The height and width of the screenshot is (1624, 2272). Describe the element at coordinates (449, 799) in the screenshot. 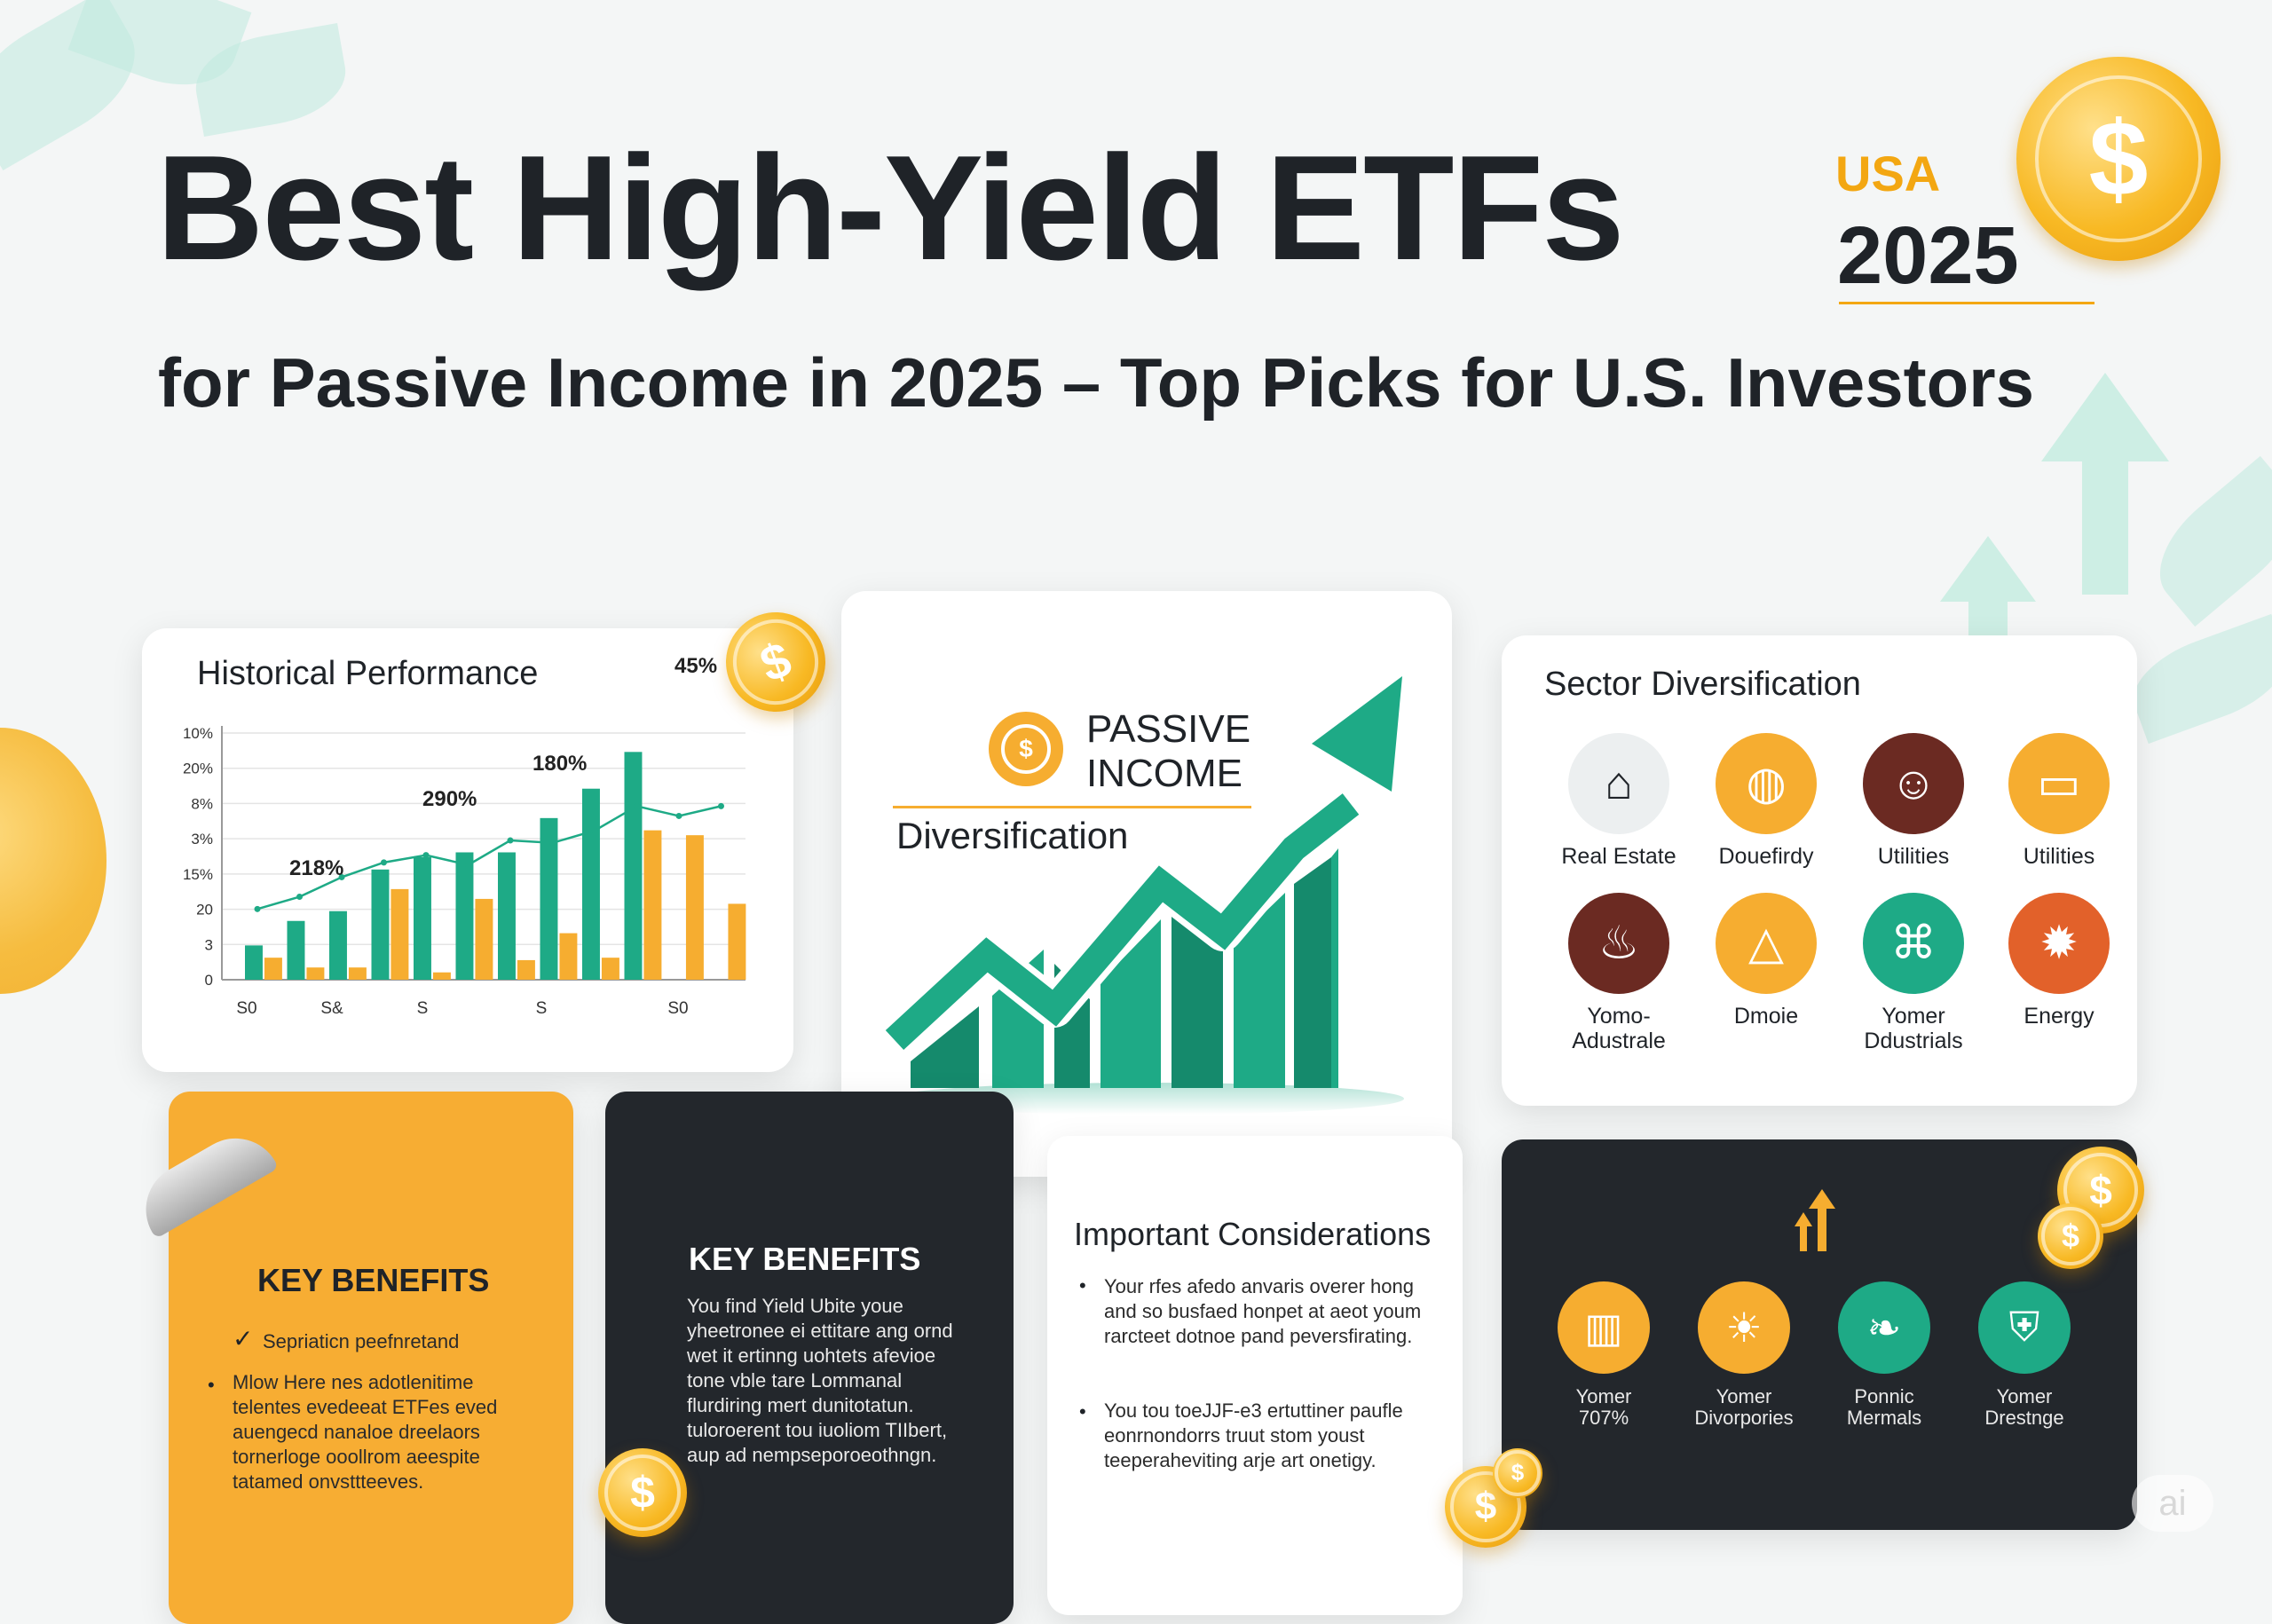

I see `annotation-label: 290%` at that location.